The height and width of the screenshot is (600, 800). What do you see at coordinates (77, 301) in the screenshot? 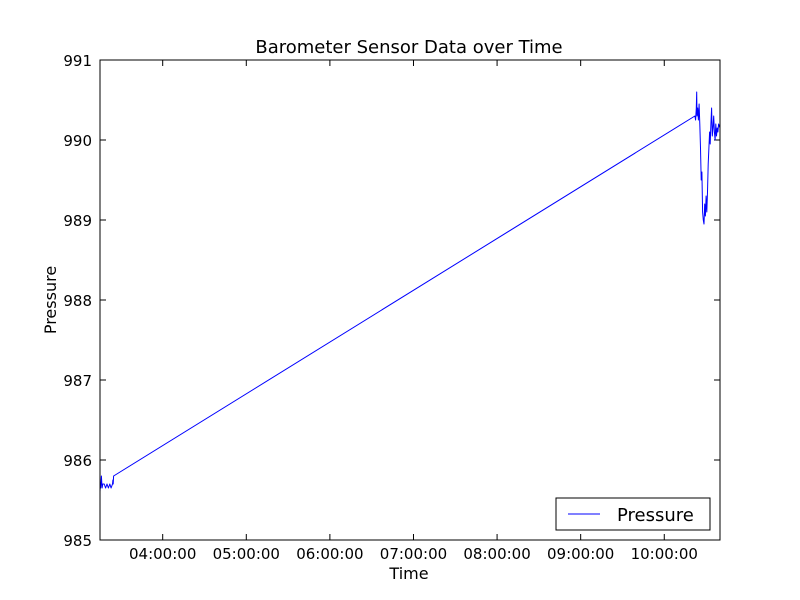
I see `y-tick-label: 988` at bounding box center [77, 301].